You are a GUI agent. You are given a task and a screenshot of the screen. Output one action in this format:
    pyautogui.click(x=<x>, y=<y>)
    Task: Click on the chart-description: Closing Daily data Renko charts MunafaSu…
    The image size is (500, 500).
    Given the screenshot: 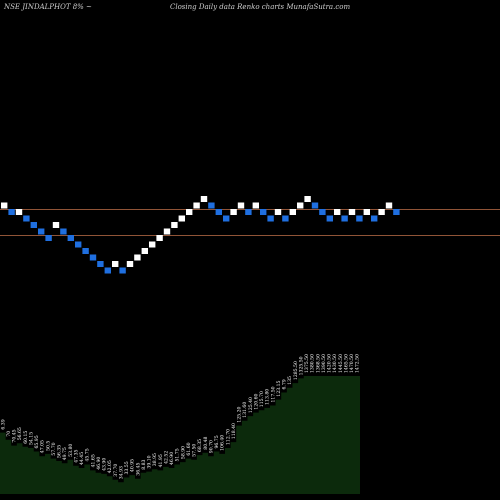 What is the action you would take?
    pyautogui.click(x=260, y=7)
    